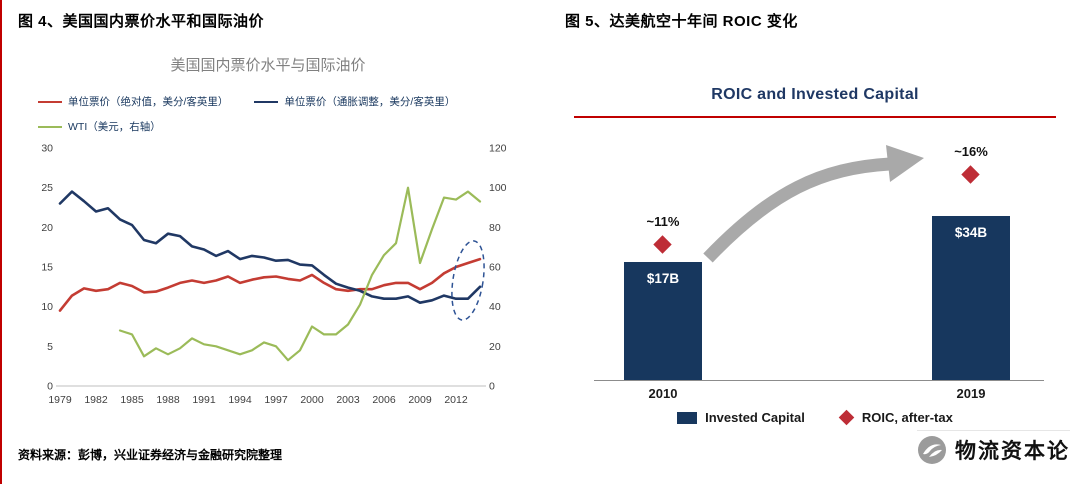 The image size is (1080, 484). I want to click on left-axis-tick-label: 0, so click(50, 387).